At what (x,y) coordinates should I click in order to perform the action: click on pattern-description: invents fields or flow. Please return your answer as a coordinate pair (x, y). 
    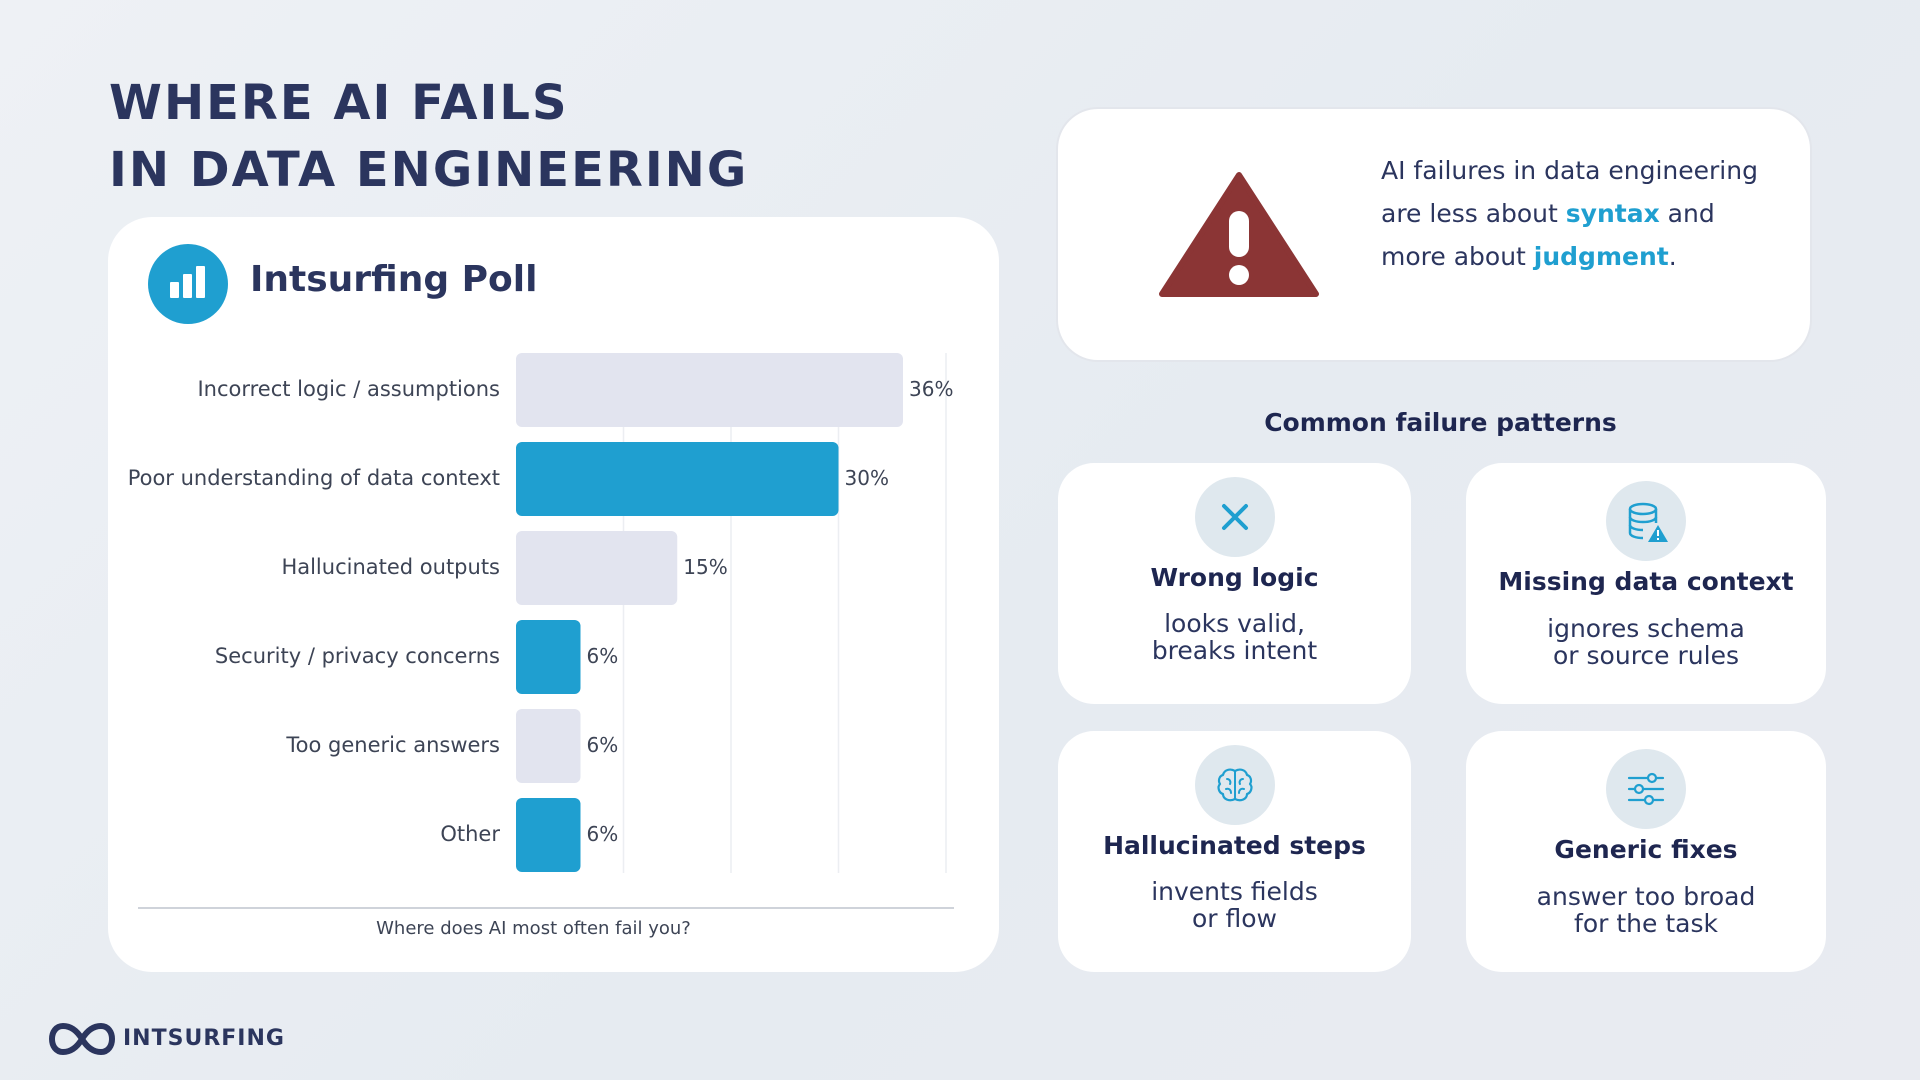
    Looking at the image, I should click on (1234, 905).